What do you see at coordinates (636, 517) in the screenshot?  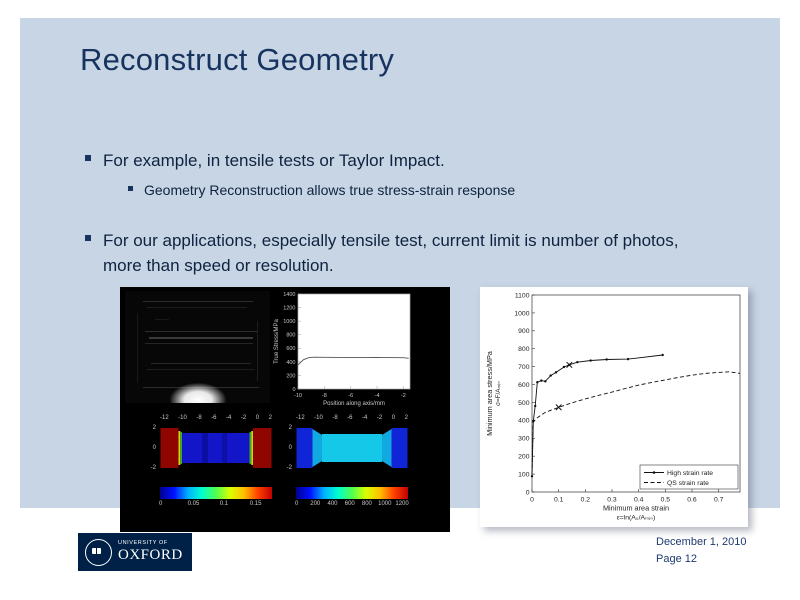 I see `svg-text: ε=ln(A₀/Aₘᵢₙ)` at bounding box center [636, 517].